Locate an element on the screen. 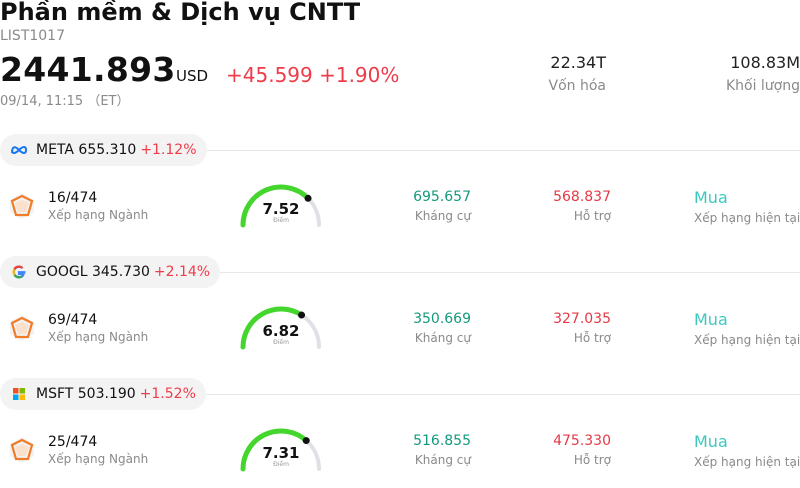  stock-change: +1.12% is located at coordinates (168, 150).